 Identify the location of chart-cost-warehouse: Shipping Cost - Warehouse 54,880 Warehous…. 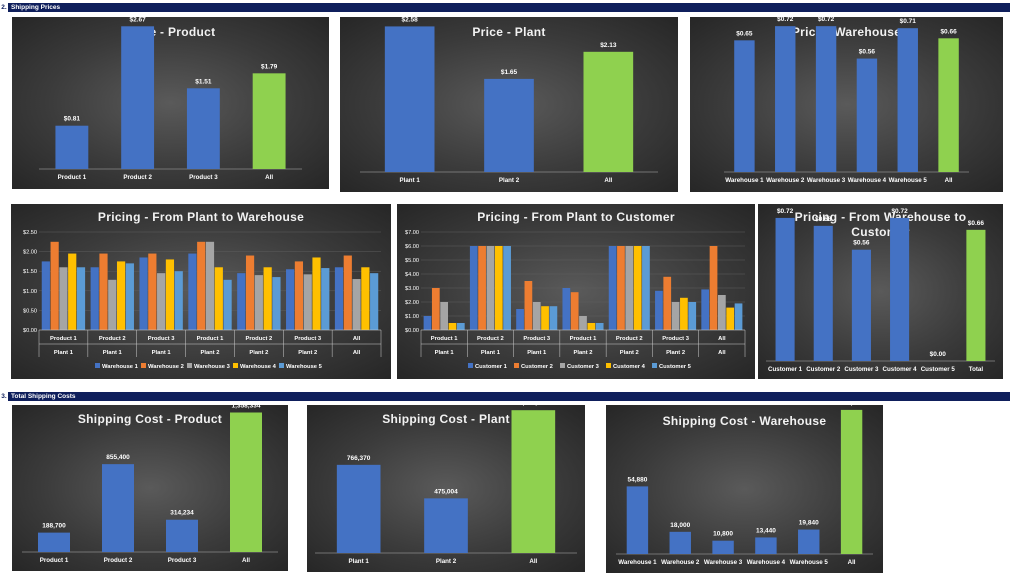
(744, 489).